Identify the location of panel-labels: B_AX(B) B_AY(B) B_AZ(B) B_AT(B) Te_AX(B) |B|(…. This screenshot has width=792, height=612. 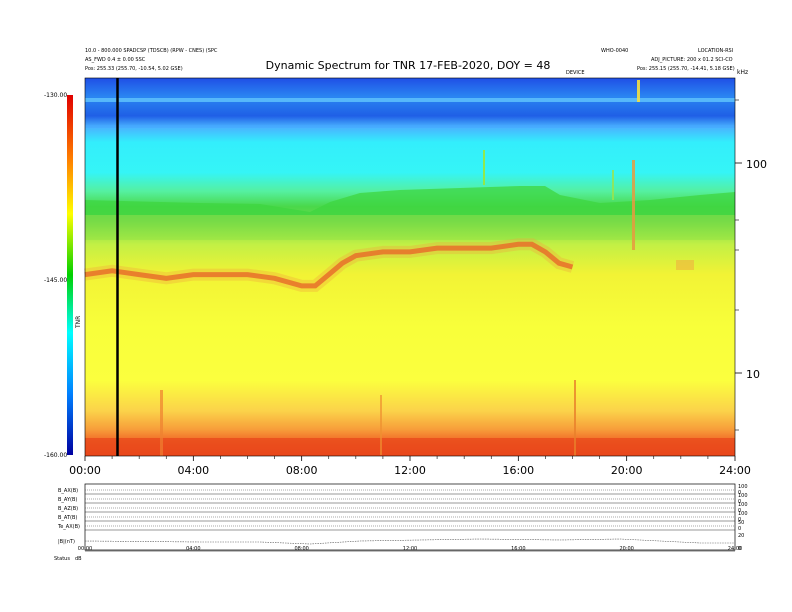
(402, 518).